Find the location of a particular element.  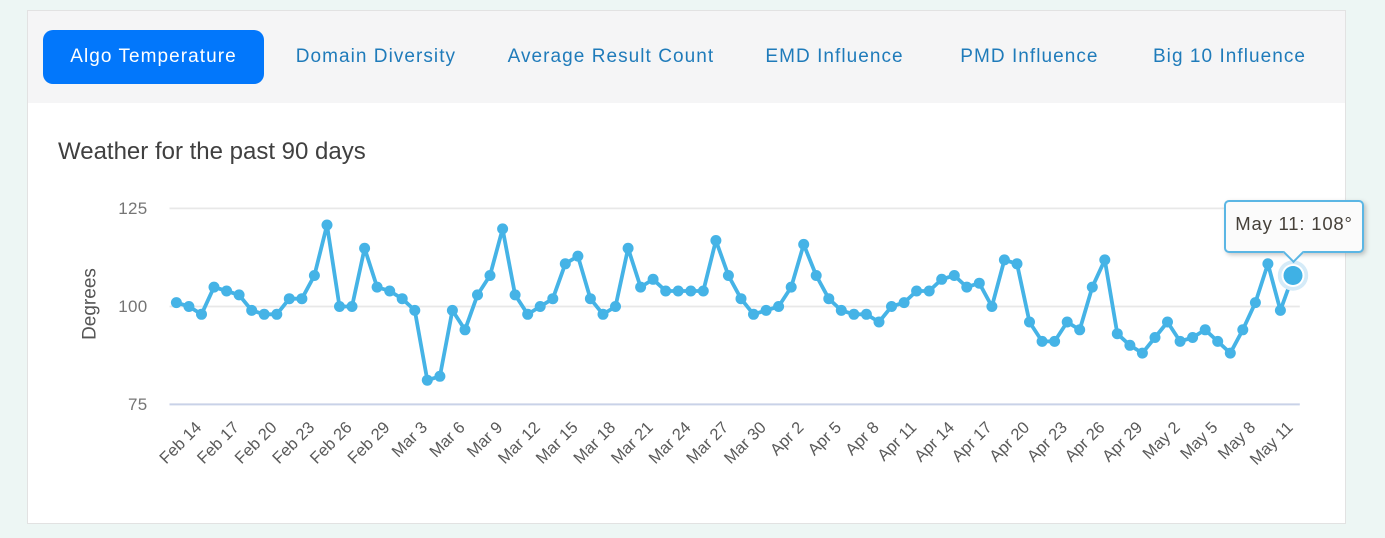

svg-text: Apr 2 is located at coordinates (787, 439).